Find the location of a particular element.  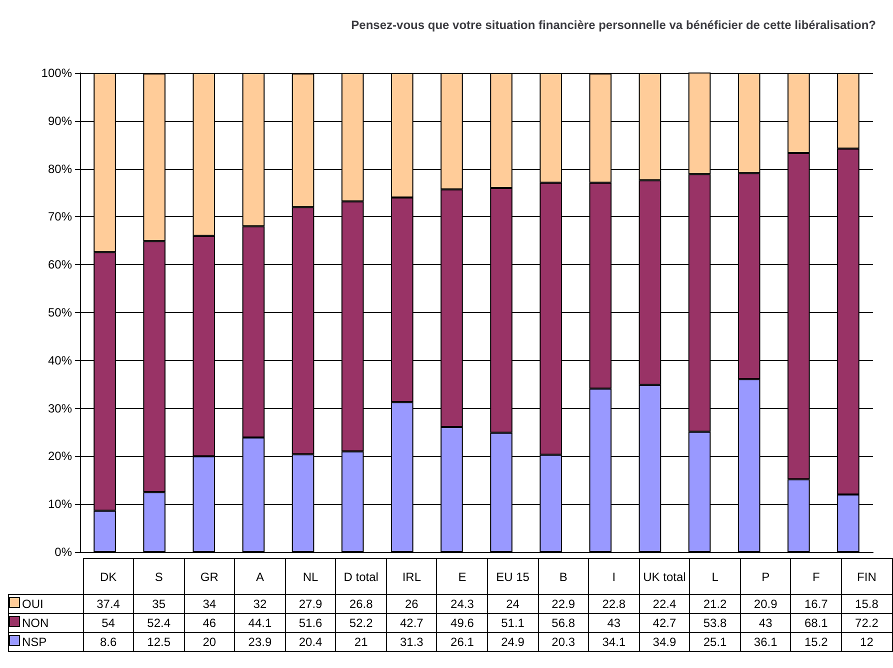

data-label: 22.8 is located at coordinates (614, 604).